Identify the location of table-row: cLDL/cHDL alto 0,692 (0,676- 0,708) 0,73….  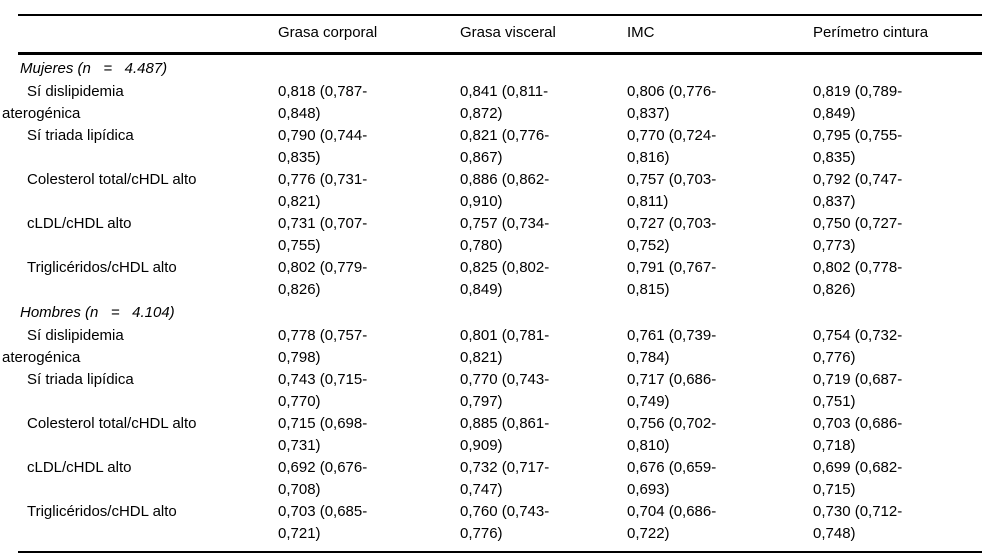
(500, 479).